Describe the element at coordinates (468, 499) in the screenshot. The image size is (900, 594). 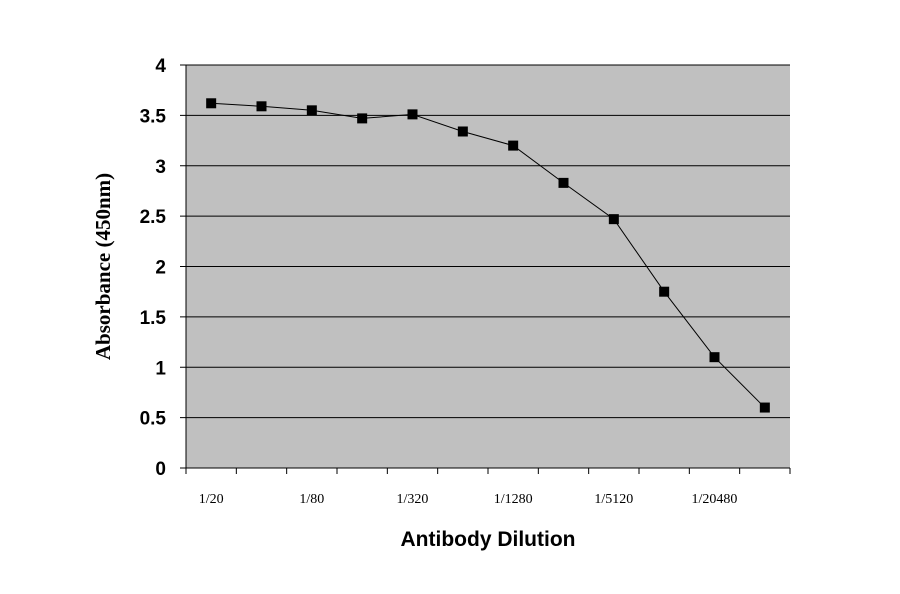
I see `x-tick-labels: 1/20 1/80 1/320 1/1280 1/5120 1/20480` at that location.